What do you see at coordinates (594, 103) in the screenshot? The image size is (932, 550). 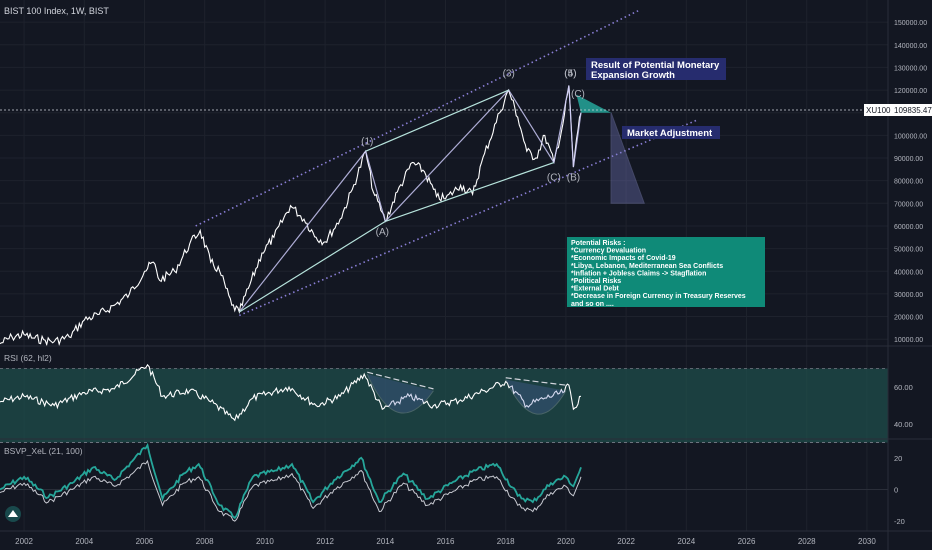 I see `growth-projection-triangle` at bounding box center [594, 103].